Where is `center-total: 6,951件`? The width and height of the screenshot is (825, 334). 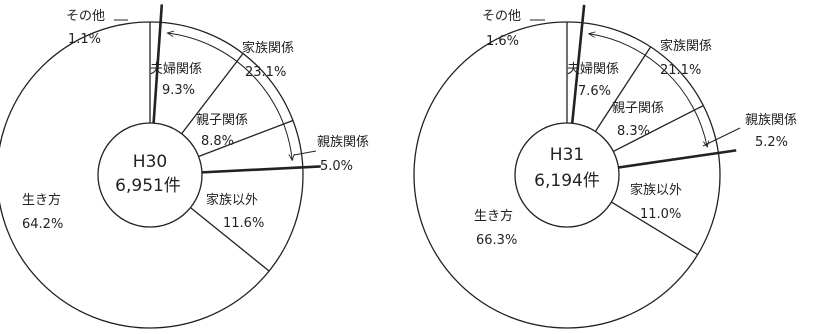
center-total: 6,951件 is located at coordinates (148, 186).